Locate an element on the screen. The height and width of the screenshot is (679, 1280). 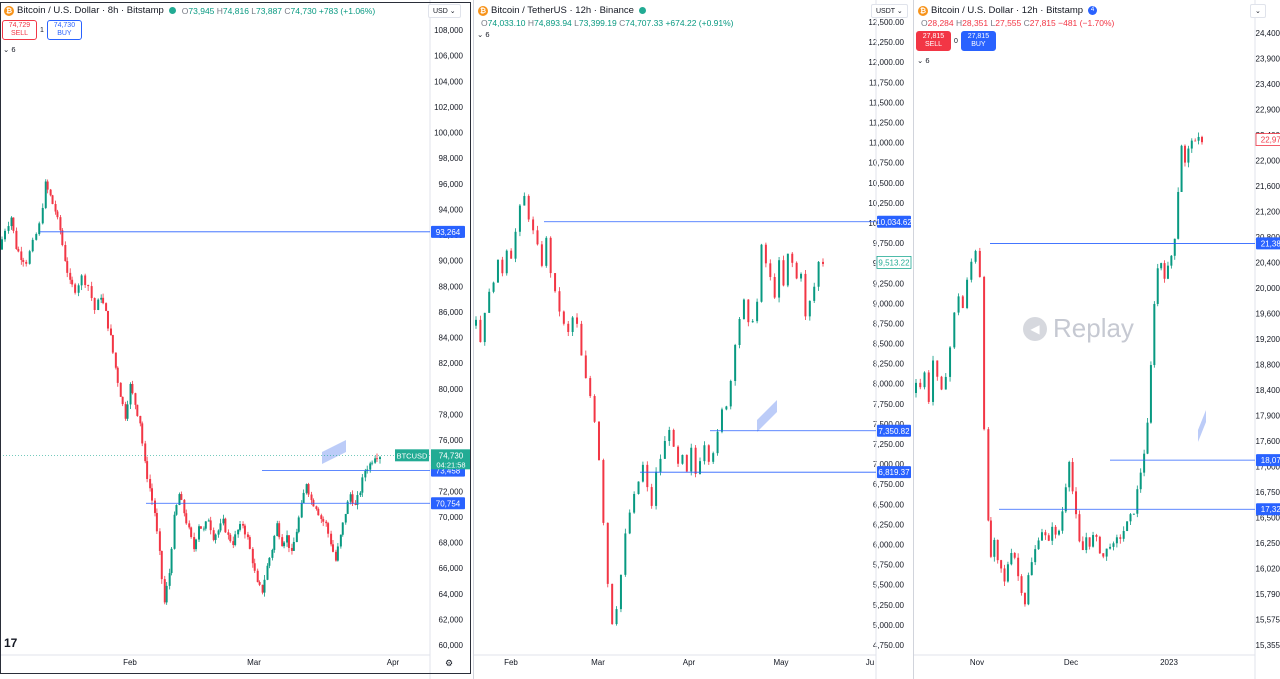
market-open-icon is located at coordinates (172, 10).